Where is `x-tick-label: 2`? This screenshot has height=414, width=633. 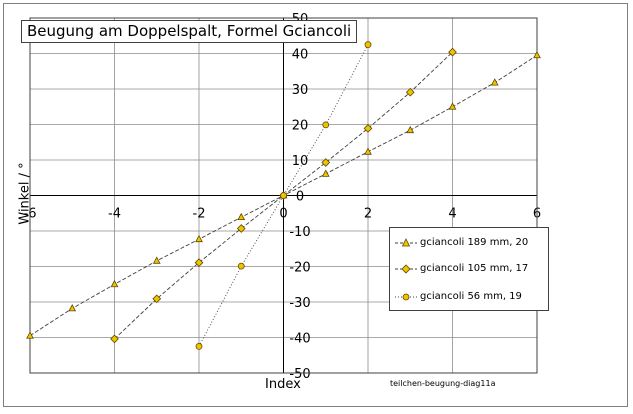
x-tick-label: 2 is located at coordinates (368, 214).